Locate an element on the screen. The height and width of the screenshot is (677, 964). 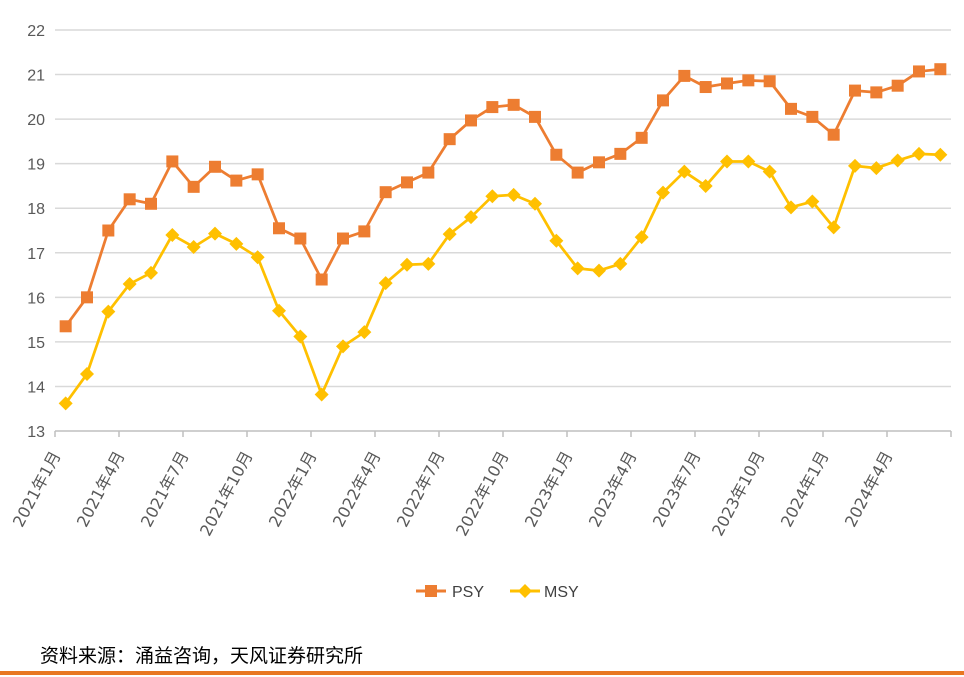
x-tick-label: 2022年1月 is located at coordinates (293, 489).